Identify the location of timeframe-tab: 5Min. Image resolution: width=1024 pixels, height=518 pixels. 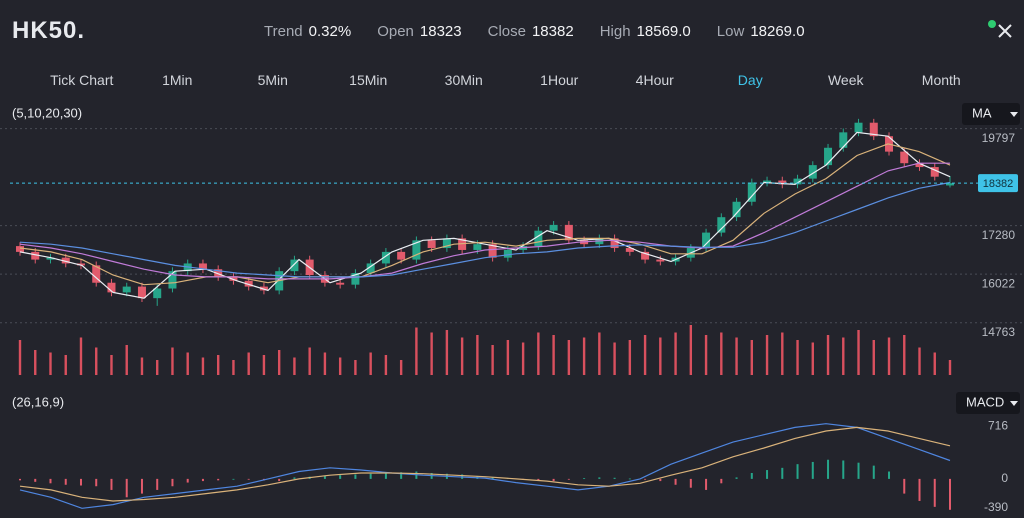
(272, 80).